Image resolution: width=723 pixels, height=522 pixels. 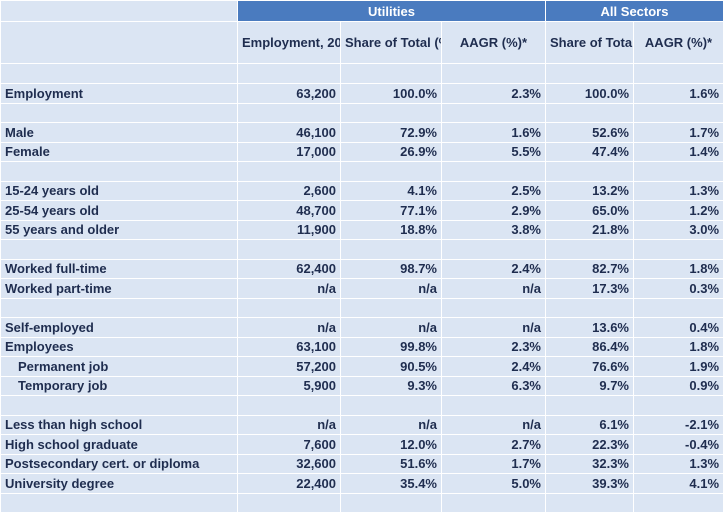 I want to click on cell-all-sectors-aagr: 0.3%, so click(x=677, y=288).